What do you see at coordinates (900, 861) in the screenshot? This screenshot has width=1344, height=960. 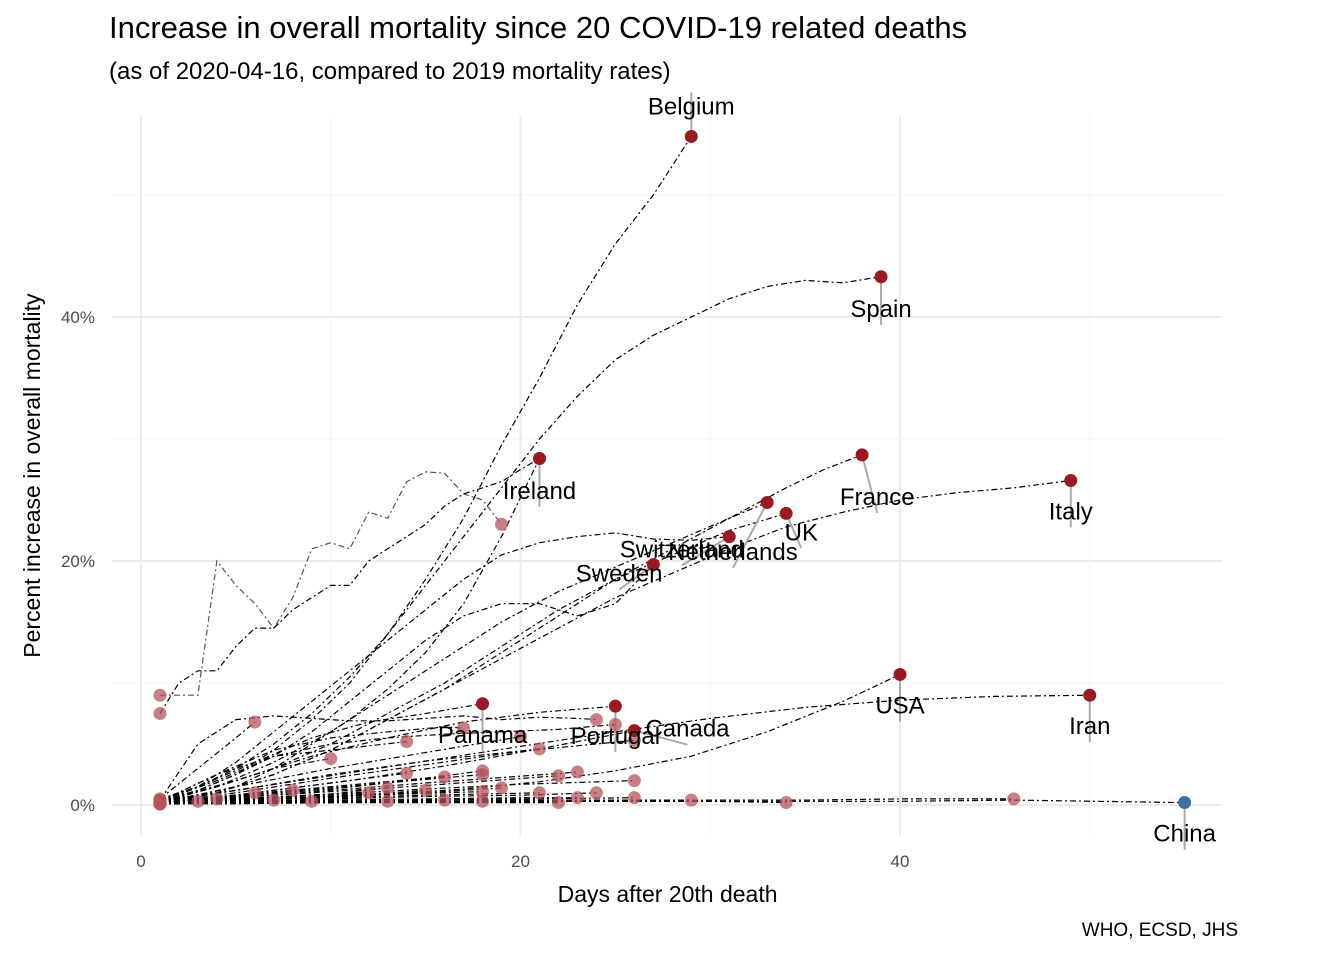 I see `x-tick-label: 40` at bounding box center [900, 861].